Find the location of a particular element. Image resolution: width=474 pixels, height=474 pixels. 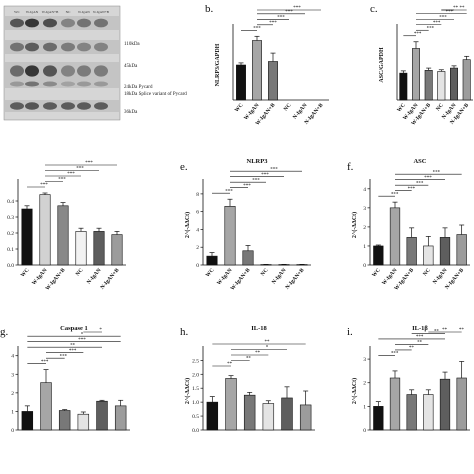

y-tick-label: 8 is located at coordinates (197, 195).